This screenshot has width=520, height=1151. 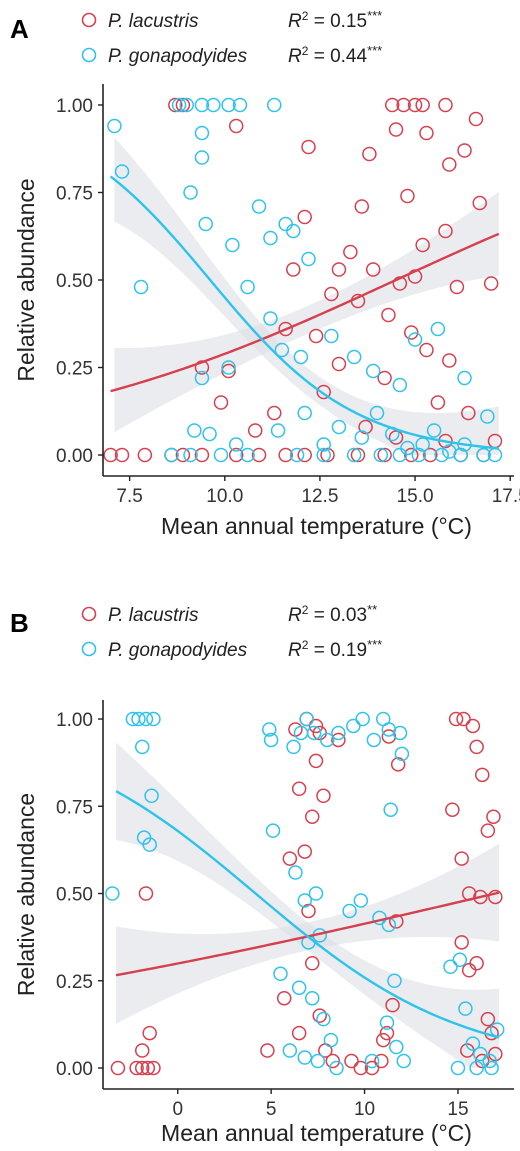 I want to click on x-tick-label: 17.5, so click(x=506, y=496).